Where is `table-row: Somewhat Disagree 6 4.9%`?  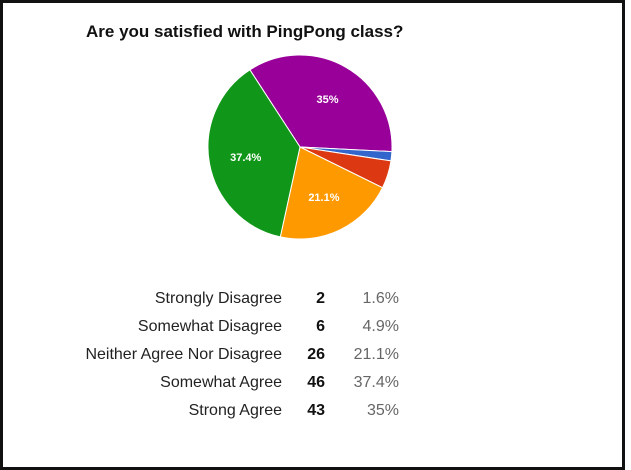
table-row: Somewhat Disagree 6 4.9% is located at coordinates (315, 328).